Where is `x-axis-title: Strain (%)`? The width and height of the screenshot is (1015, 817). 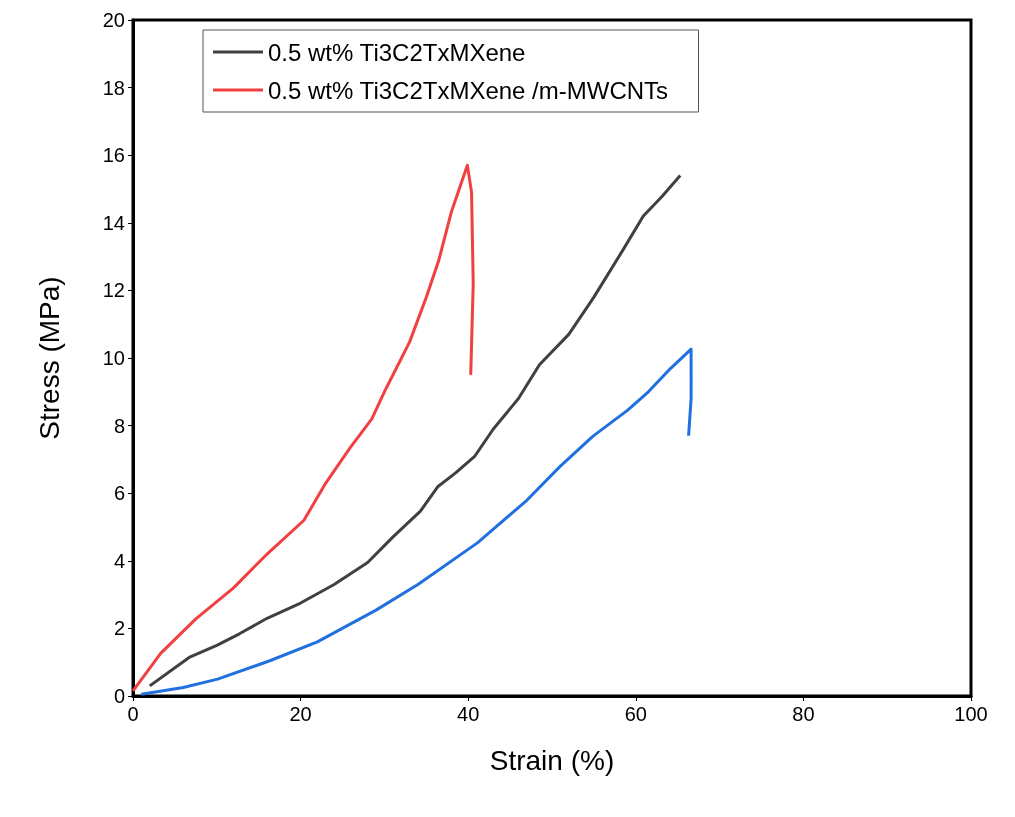
x-axis-title: Strain (%) is located at coordinates (552, 760).